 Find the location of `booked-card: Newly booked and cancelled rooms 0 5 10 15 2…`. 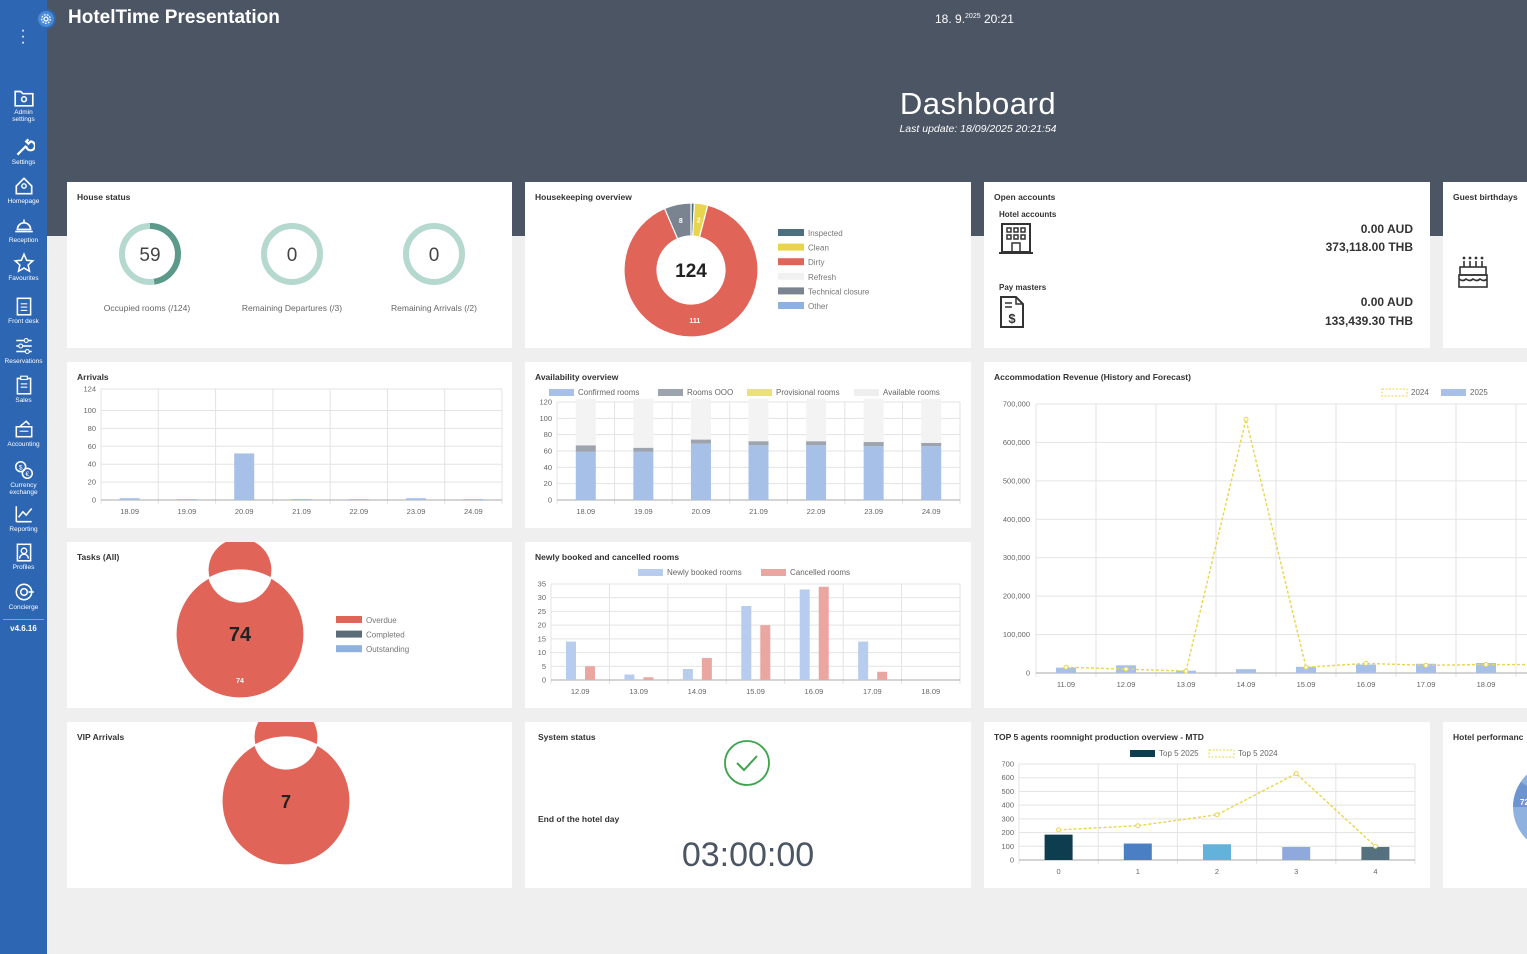

booked-card: Newly booked and cancelled rooms 0 5 10 15 2… is located at coordinates (748, 625).